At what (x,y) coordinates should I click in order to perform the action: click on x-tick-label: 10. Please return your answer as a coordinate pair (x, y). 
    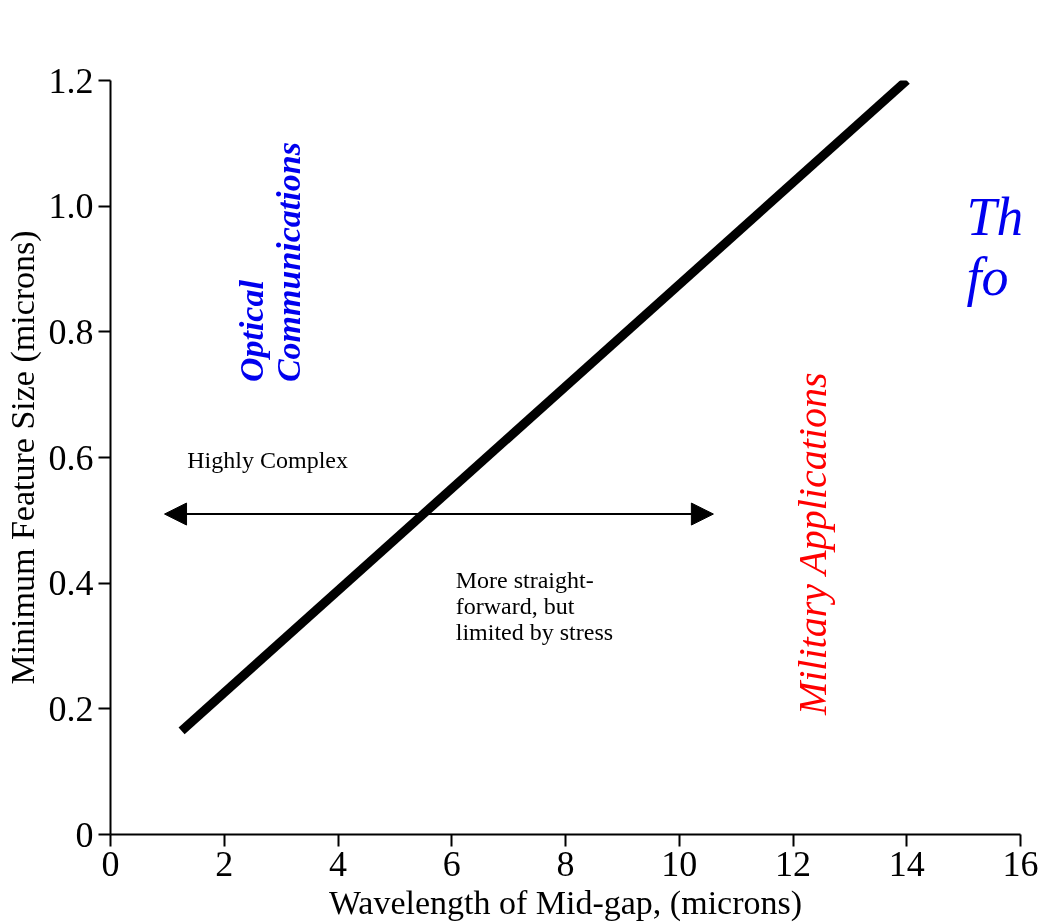
    Looking at the image, I should click on (679, 863).